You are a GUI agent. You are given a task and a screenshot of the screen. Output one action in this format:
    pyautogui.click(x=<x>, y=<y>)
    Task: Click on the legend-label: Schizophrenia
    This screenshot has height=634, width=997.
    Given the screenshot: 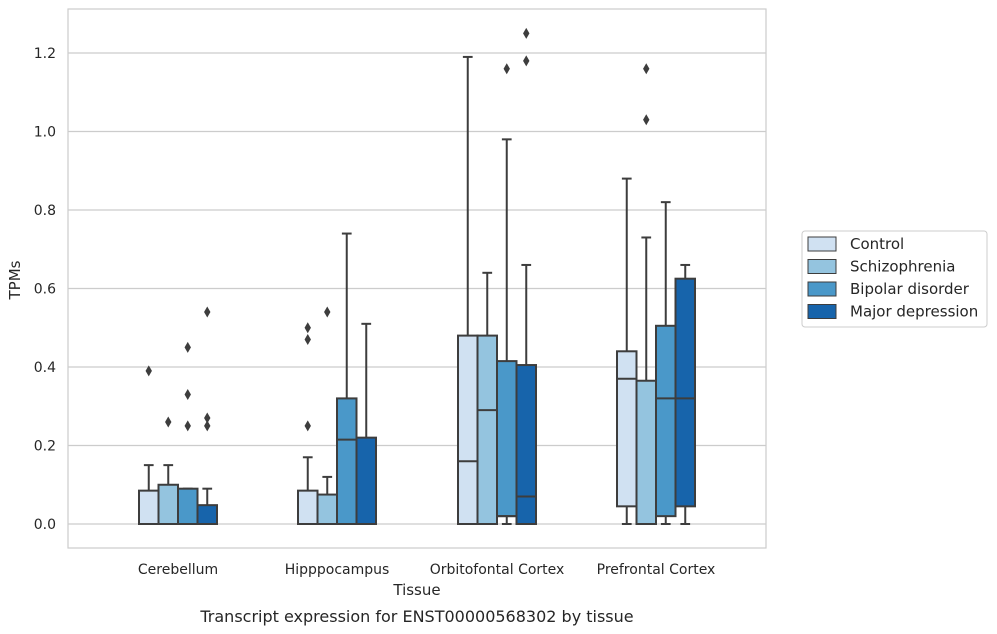 What is the action you would take?
    pyautogui.click(x=902, y=267)
    